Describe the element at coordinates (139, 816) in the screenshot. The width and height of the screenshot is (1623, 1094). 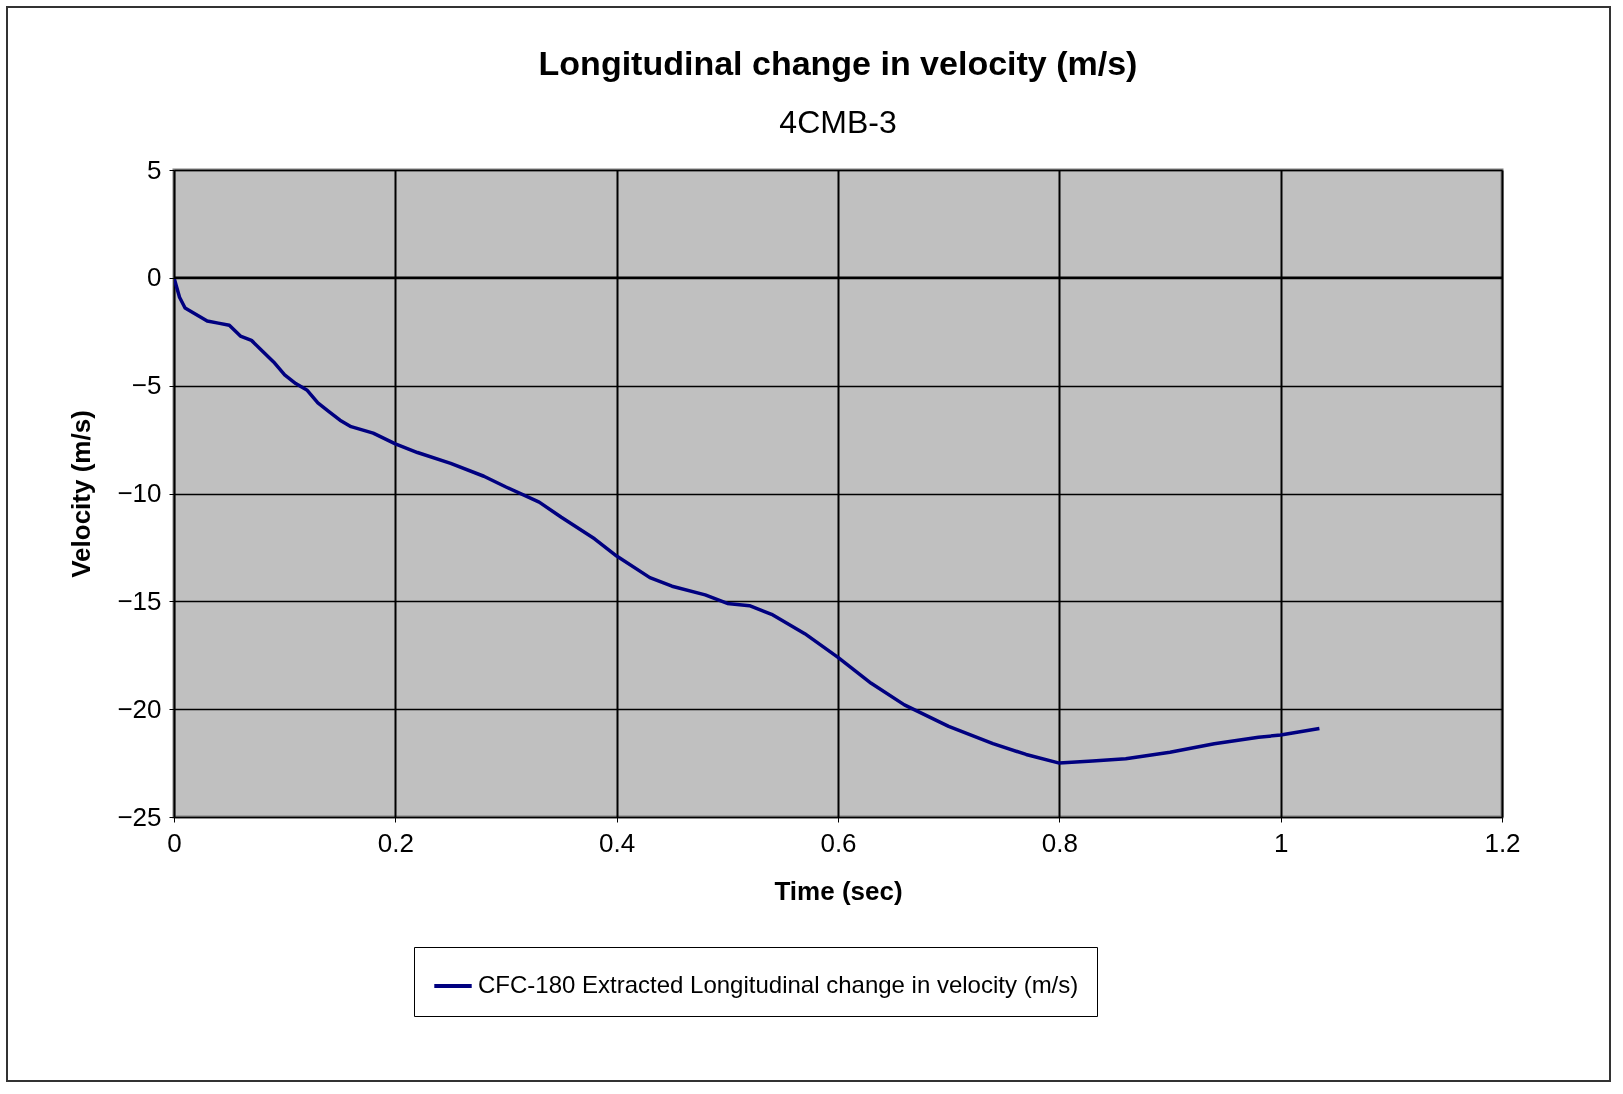
I see `y-tick-label: −25` at that location.